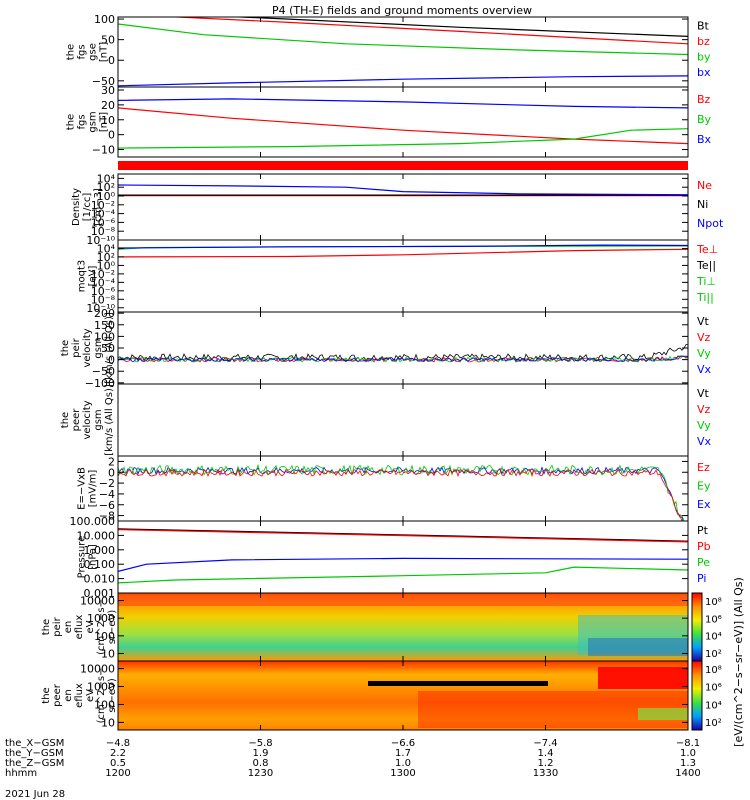 This screenshot has height=800, width=750. Describe the element at coordinates (34, 763) in the screenshot. I see `x-row-label: the_Z−GSM` at that location.